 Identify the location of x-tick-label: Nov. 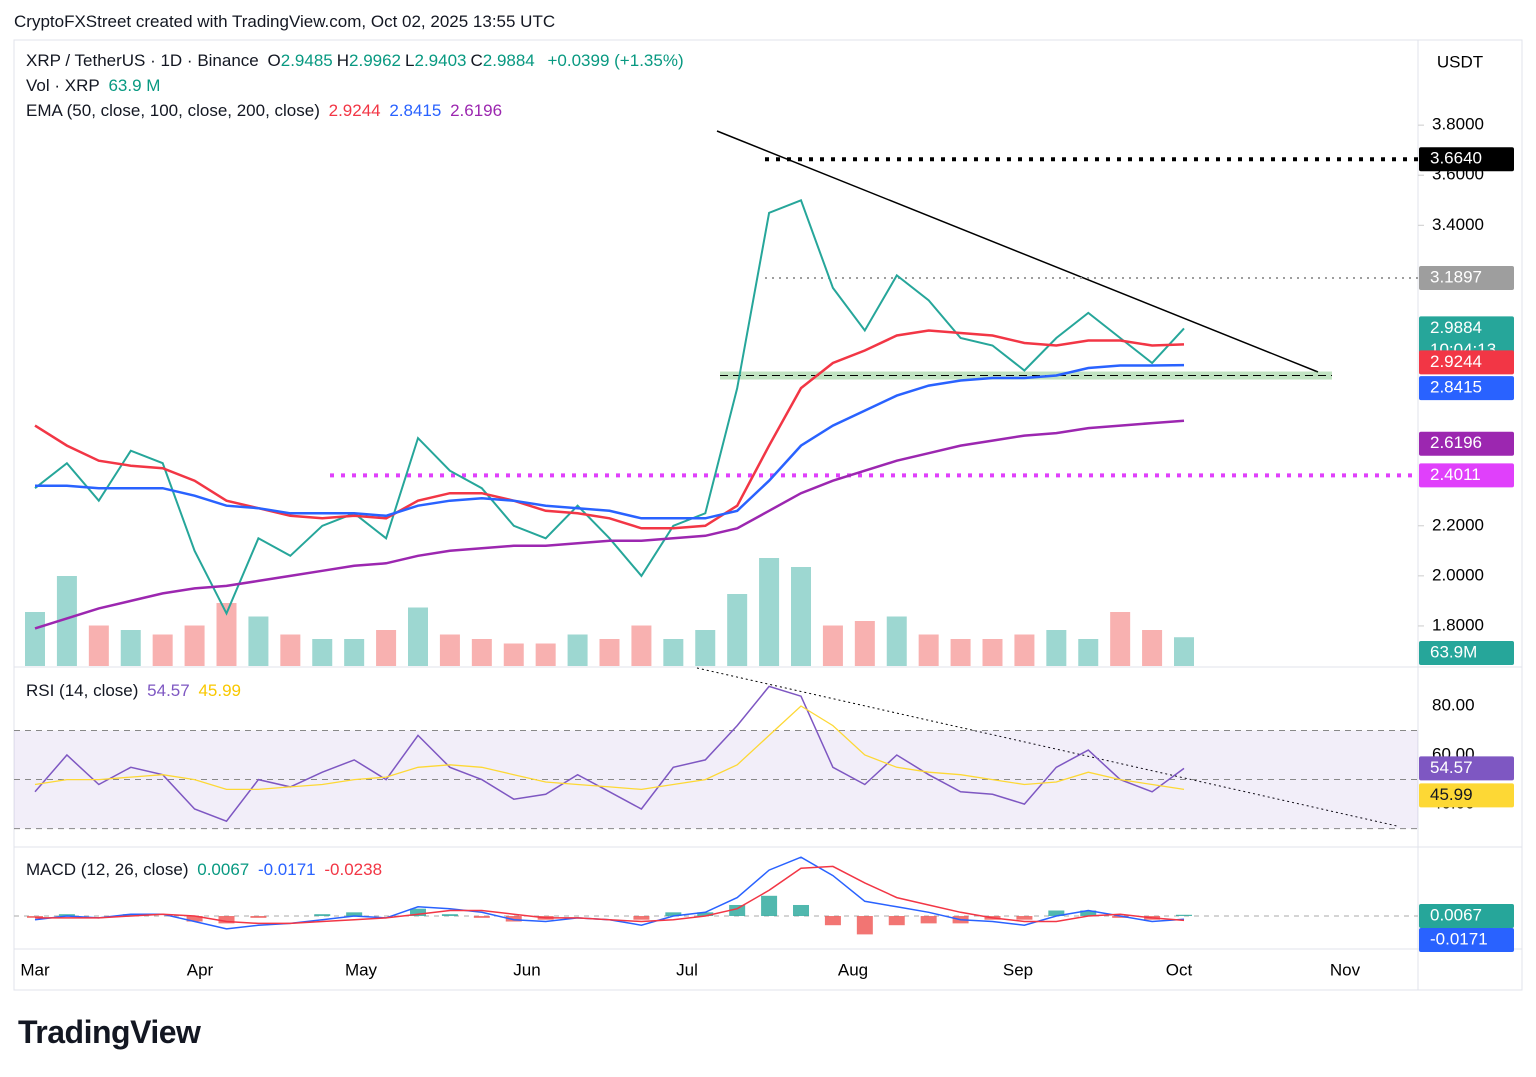
(1345, 969).